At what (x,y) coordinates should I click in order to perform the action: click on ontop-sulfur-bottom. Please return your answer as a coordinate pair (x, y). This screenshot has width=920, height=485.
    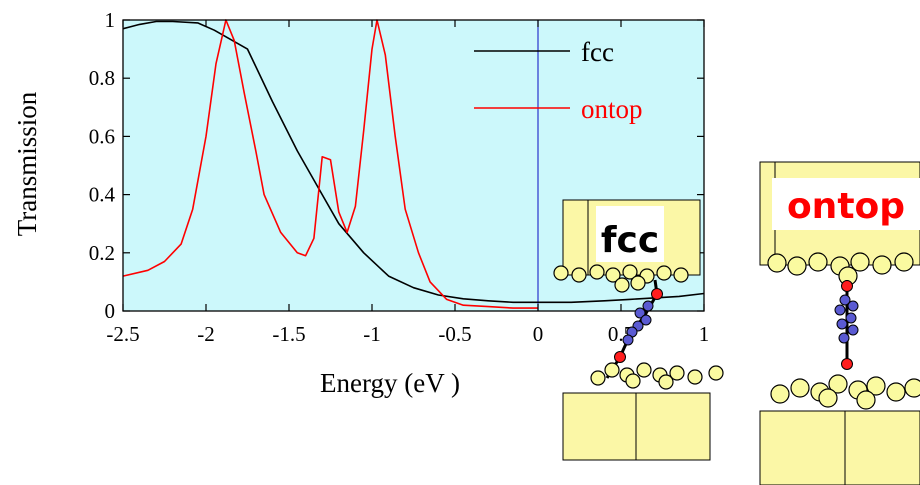
    Looking at the image, I should click on (847, 364).